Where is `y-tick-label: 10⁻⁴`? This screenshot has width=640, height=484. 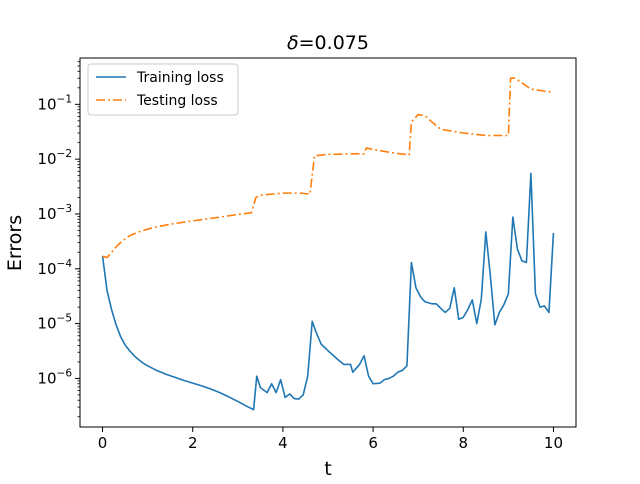
y-tick-label: 10⁻⁴ is located at coordinates (54, 268).